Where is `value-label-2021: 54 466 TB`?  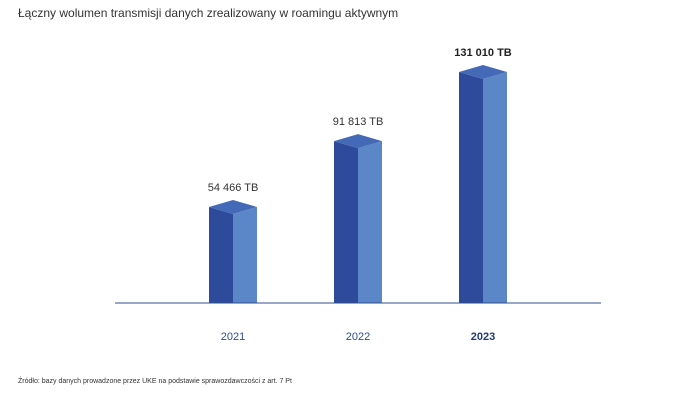 value-label-2021: 54 466 TB is located at coordinates (233, 188).